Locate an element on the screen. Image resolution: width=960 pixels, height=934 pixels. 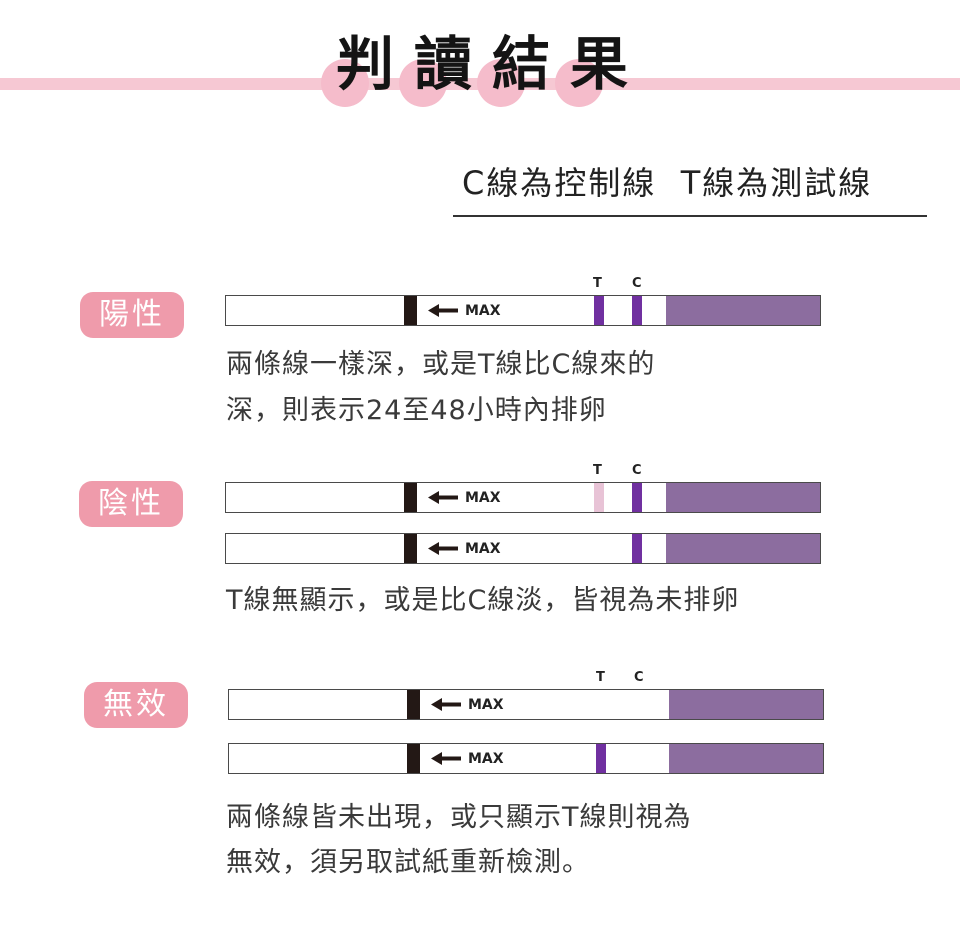
title-char: 果 is located at coordinates (598, 64).